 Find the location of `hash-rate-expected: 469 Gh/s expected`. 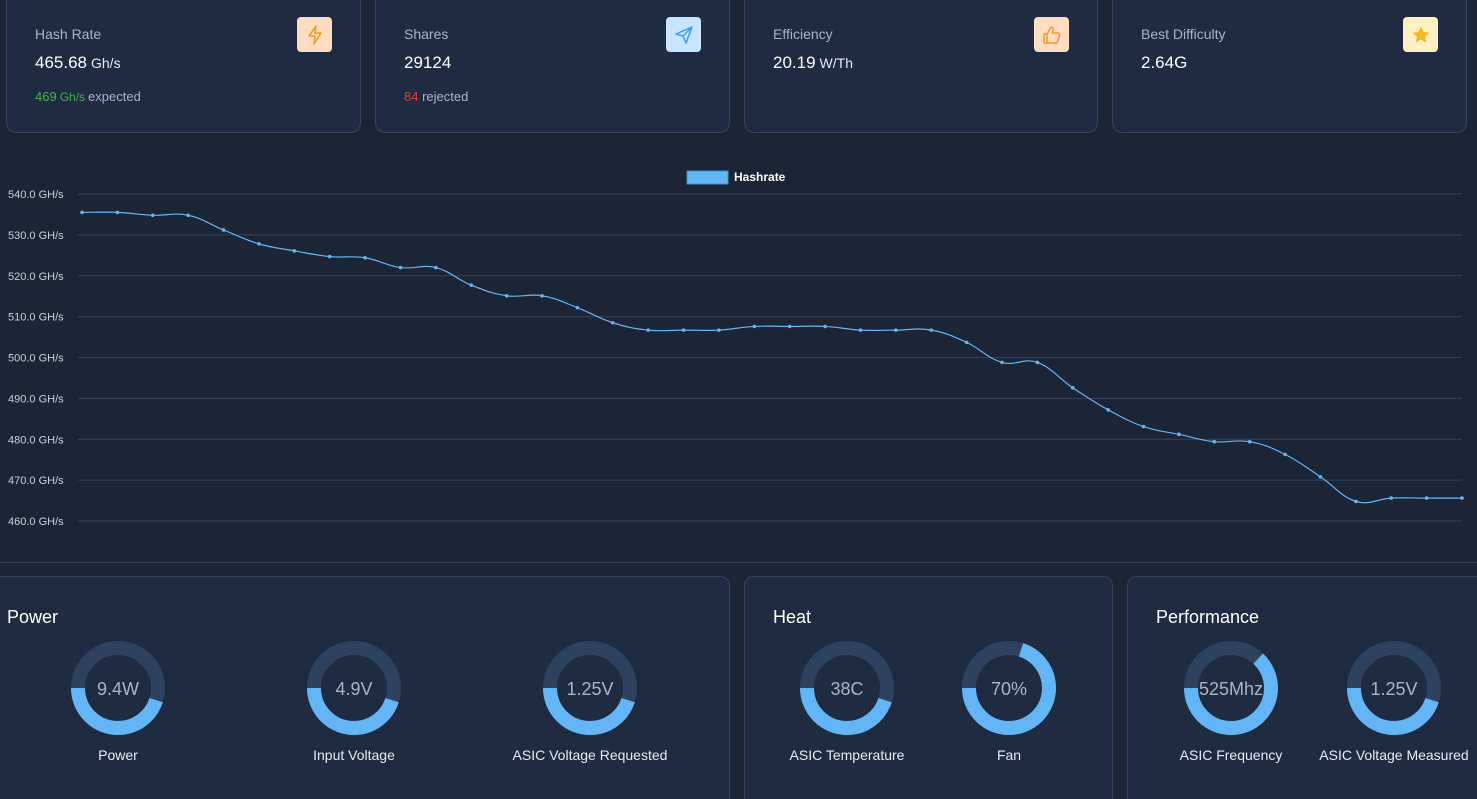

hash-rate-expected: 469 Gh/s expected is located at coordinates (88, 96).